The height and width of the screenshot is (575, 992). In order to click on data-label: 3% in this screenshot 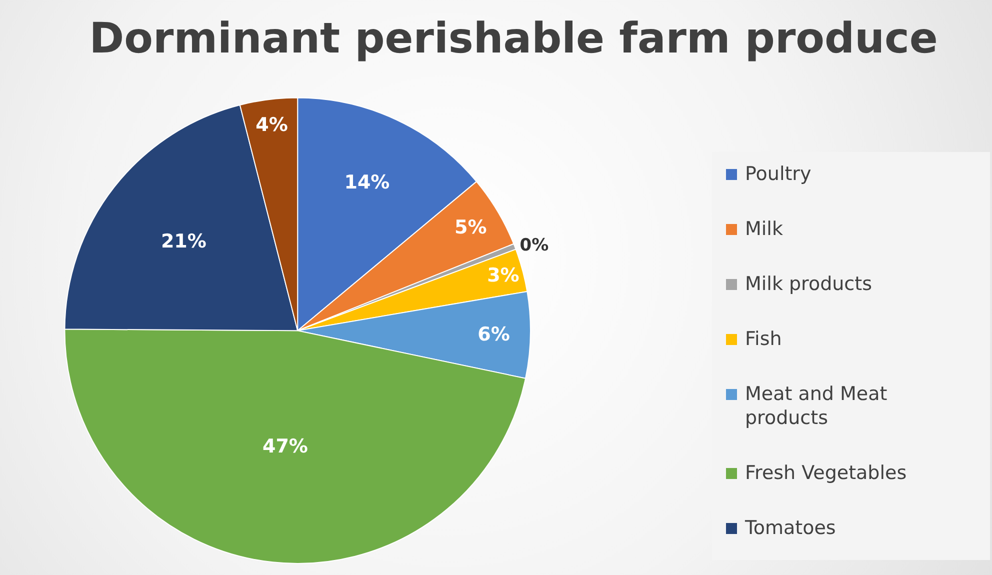, I will do `click(503, 275)`.